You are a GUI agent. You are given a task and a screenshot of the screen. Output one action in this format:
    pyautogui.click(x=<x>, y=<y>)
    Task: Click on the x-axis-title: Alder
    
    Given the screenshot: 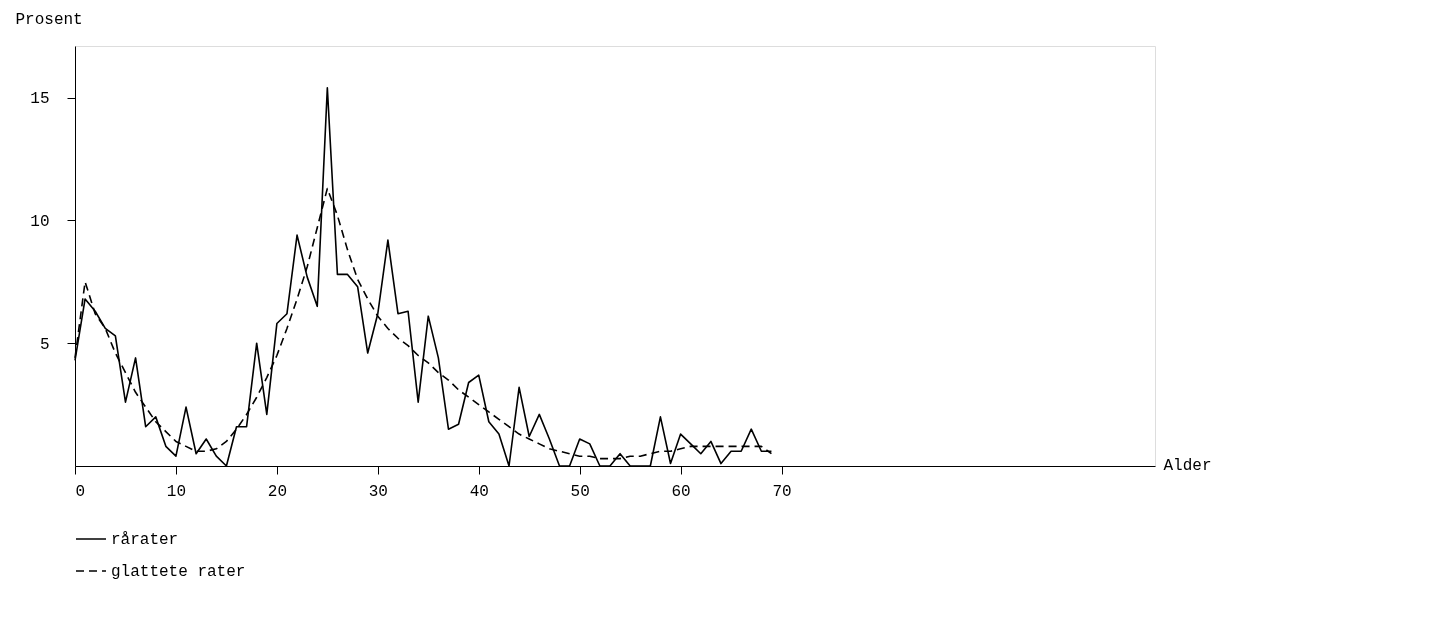 What is the action you would take?
    pyautogui.click(x=1187, y=465)
    